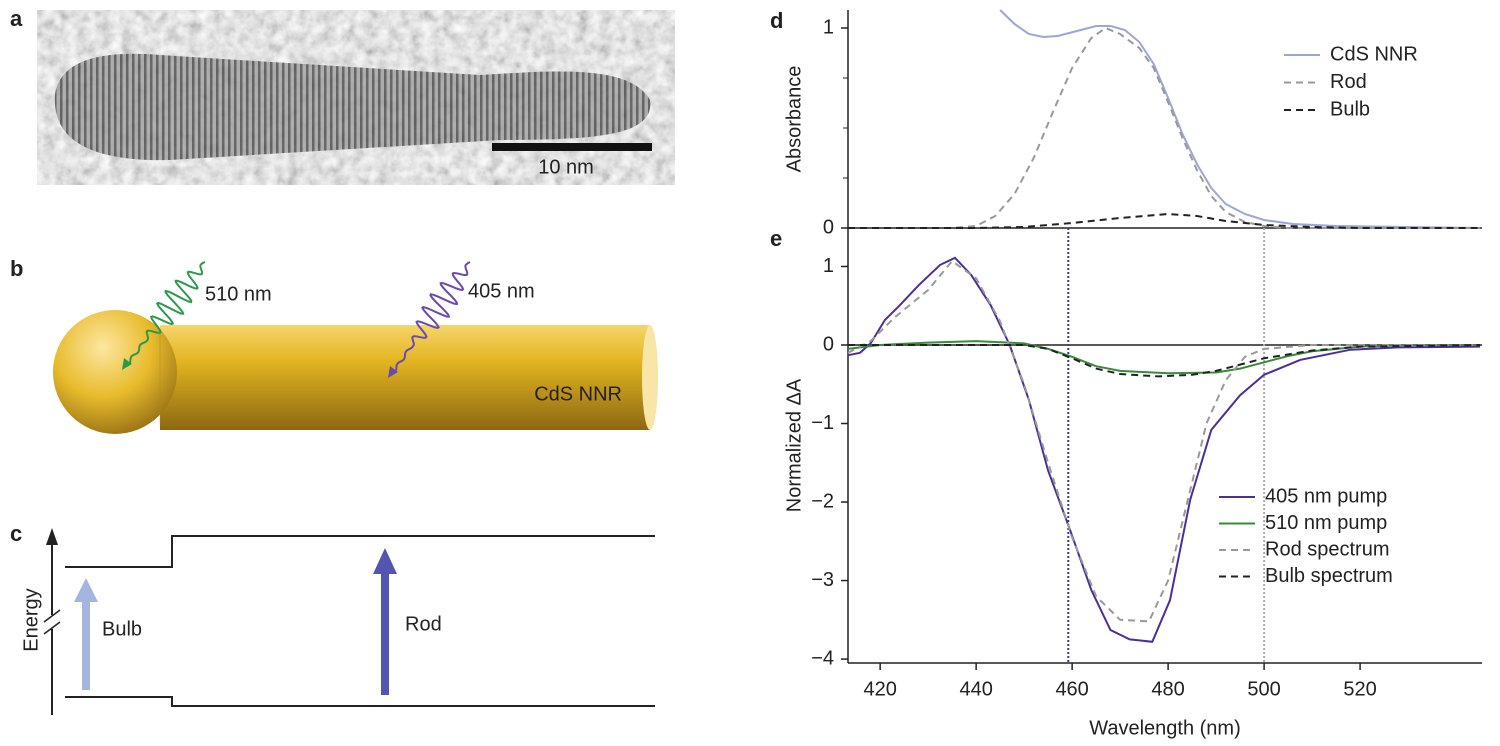 Image resolution: width=1500 pixels, height=746 pixels. Describe the element at coordinates (1350, 109) in the screenshot. I see `legend-label: Bulb` at that location.